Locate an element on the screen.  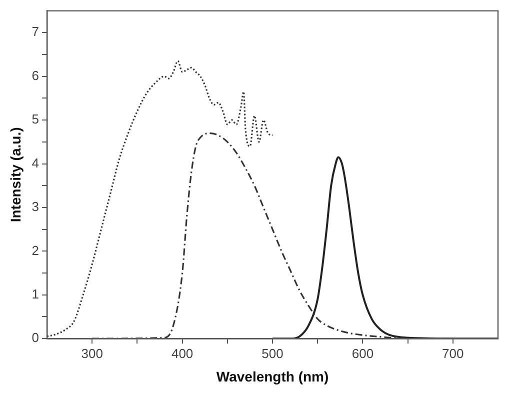
y-axis-title: Intensity (a.u.) is located at coordinates (15, 174).